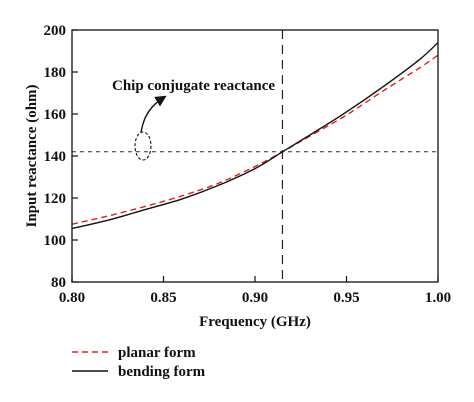 This screenshot has height=402, width=474. Describe the element at coordinates (58, 283) in the screenshot. I see `y-tick-label: 80` at that location.